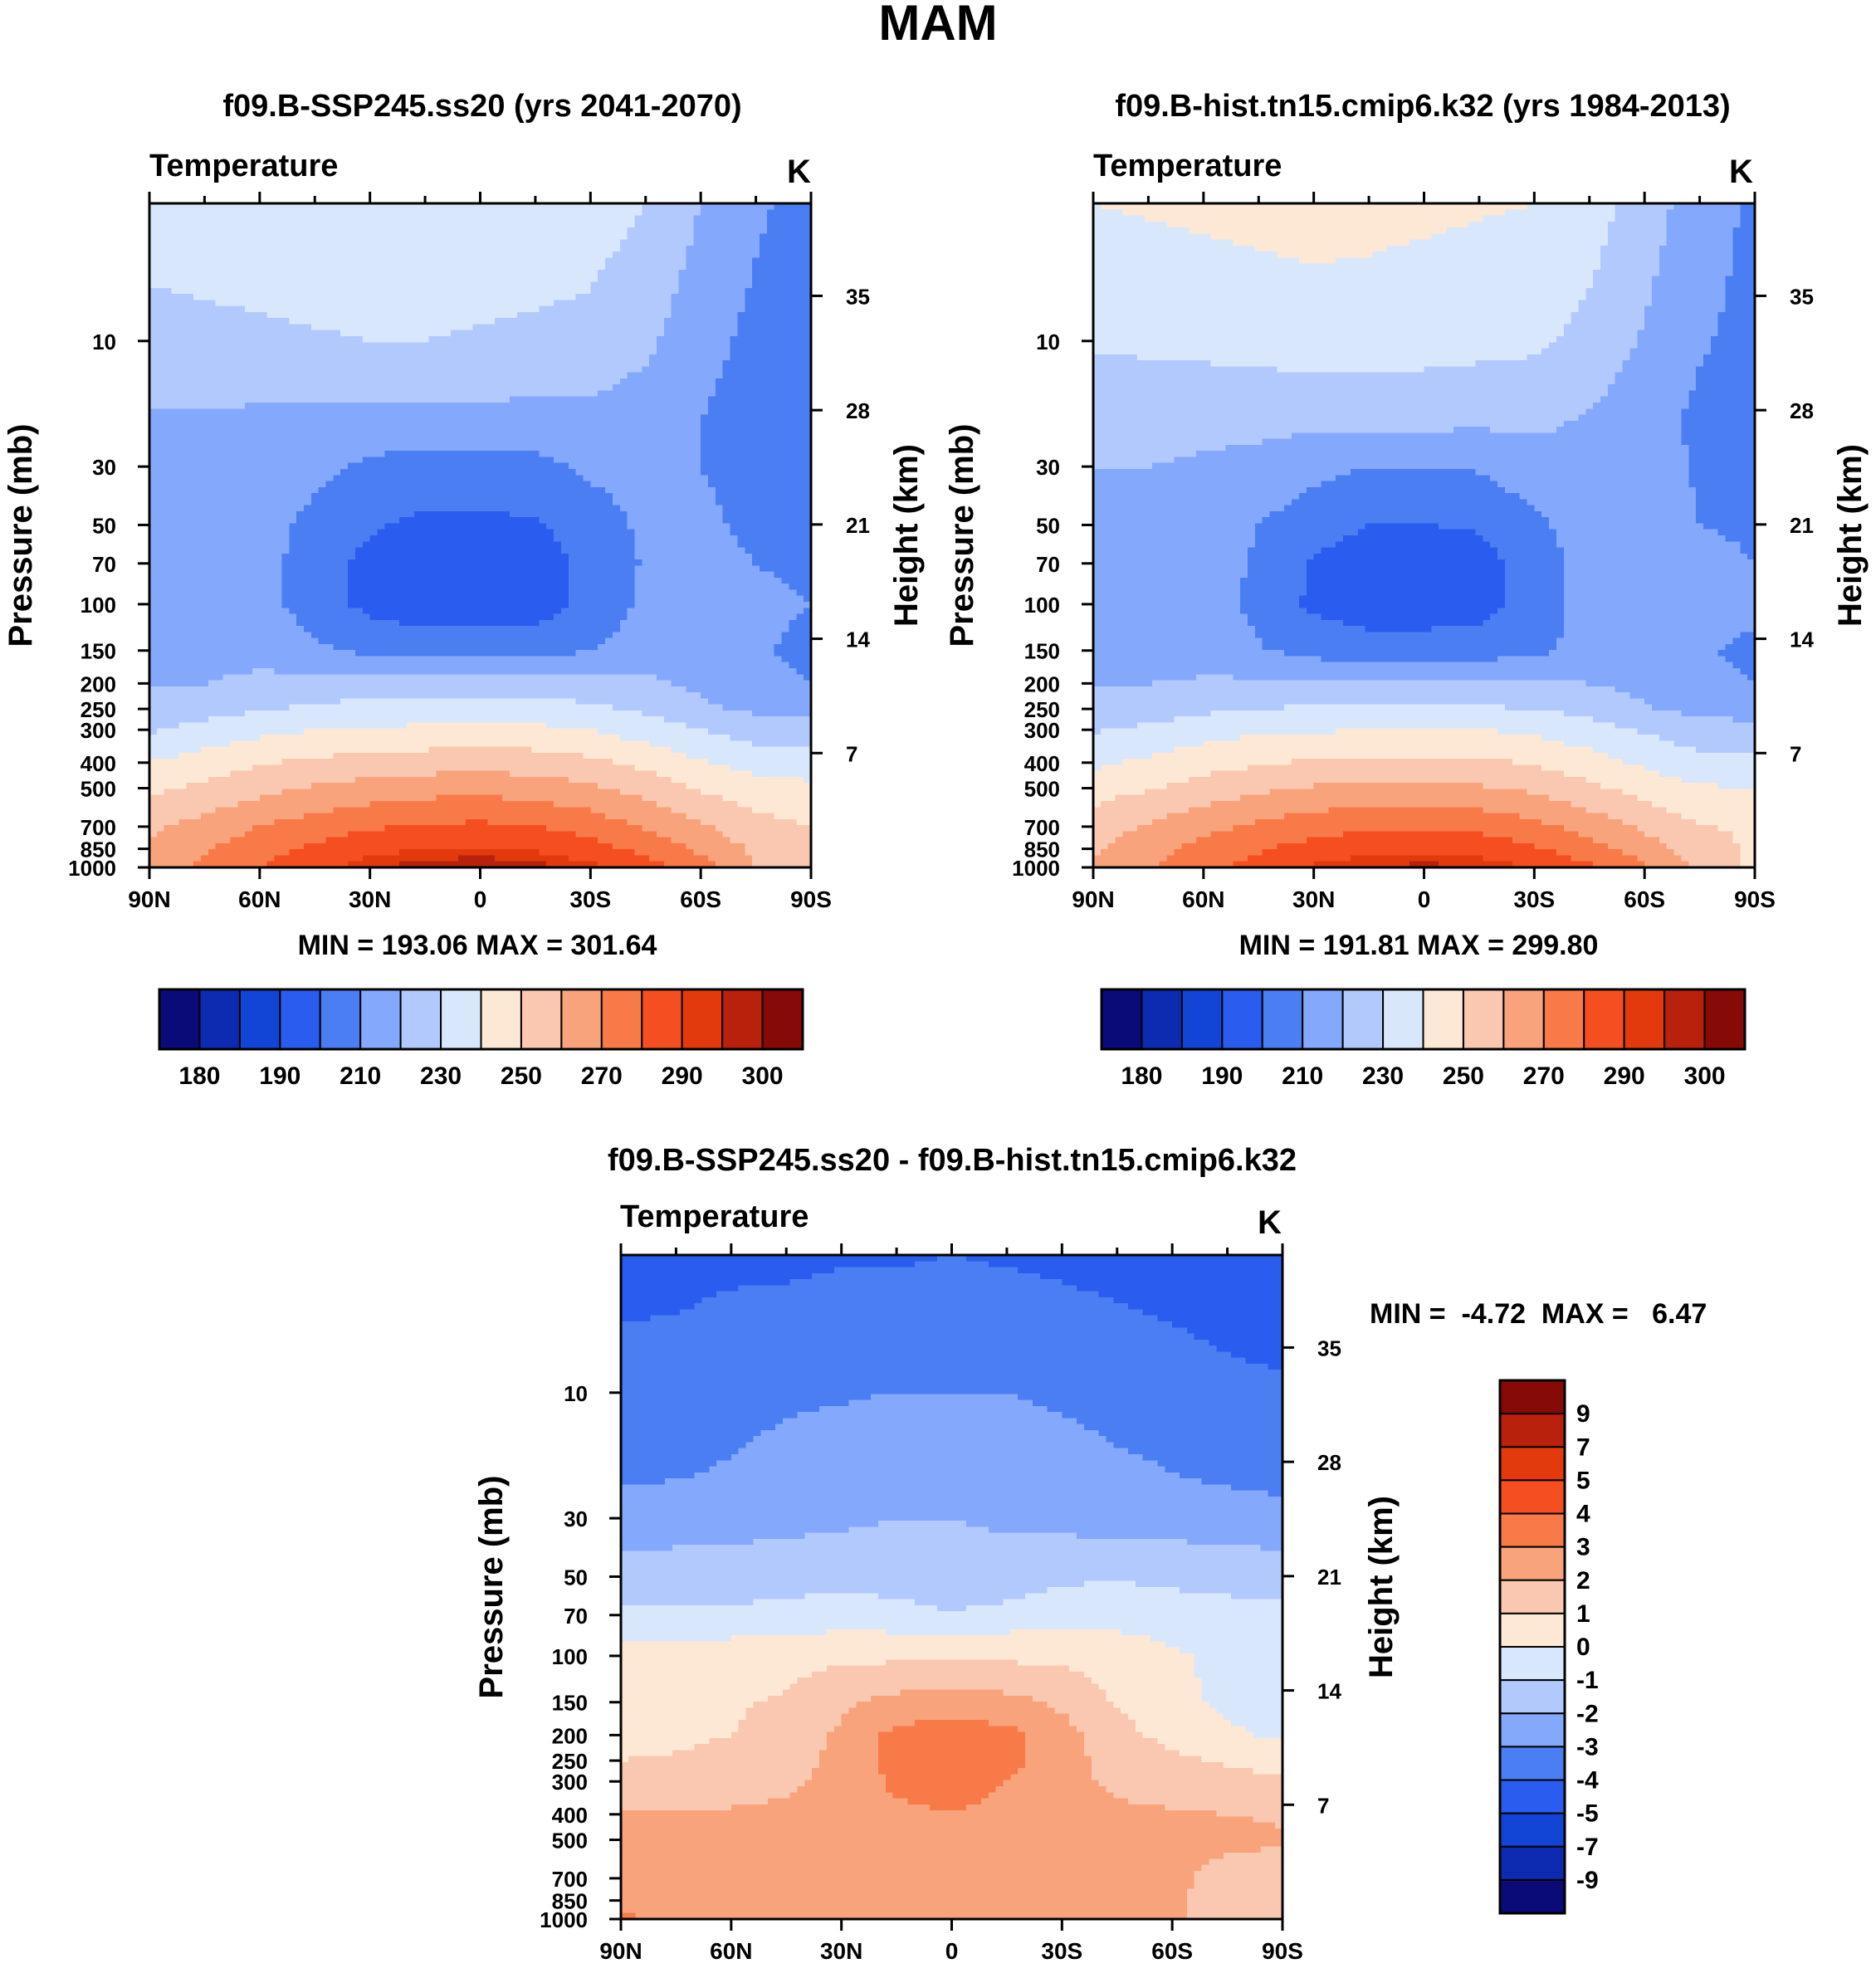 The height and width of the screenshot is (1978, 1876). What do you see at coordinates (1802, 410) in the screenshot?
I see `height-tick-label: 28` at bounding box center [1802, 410].